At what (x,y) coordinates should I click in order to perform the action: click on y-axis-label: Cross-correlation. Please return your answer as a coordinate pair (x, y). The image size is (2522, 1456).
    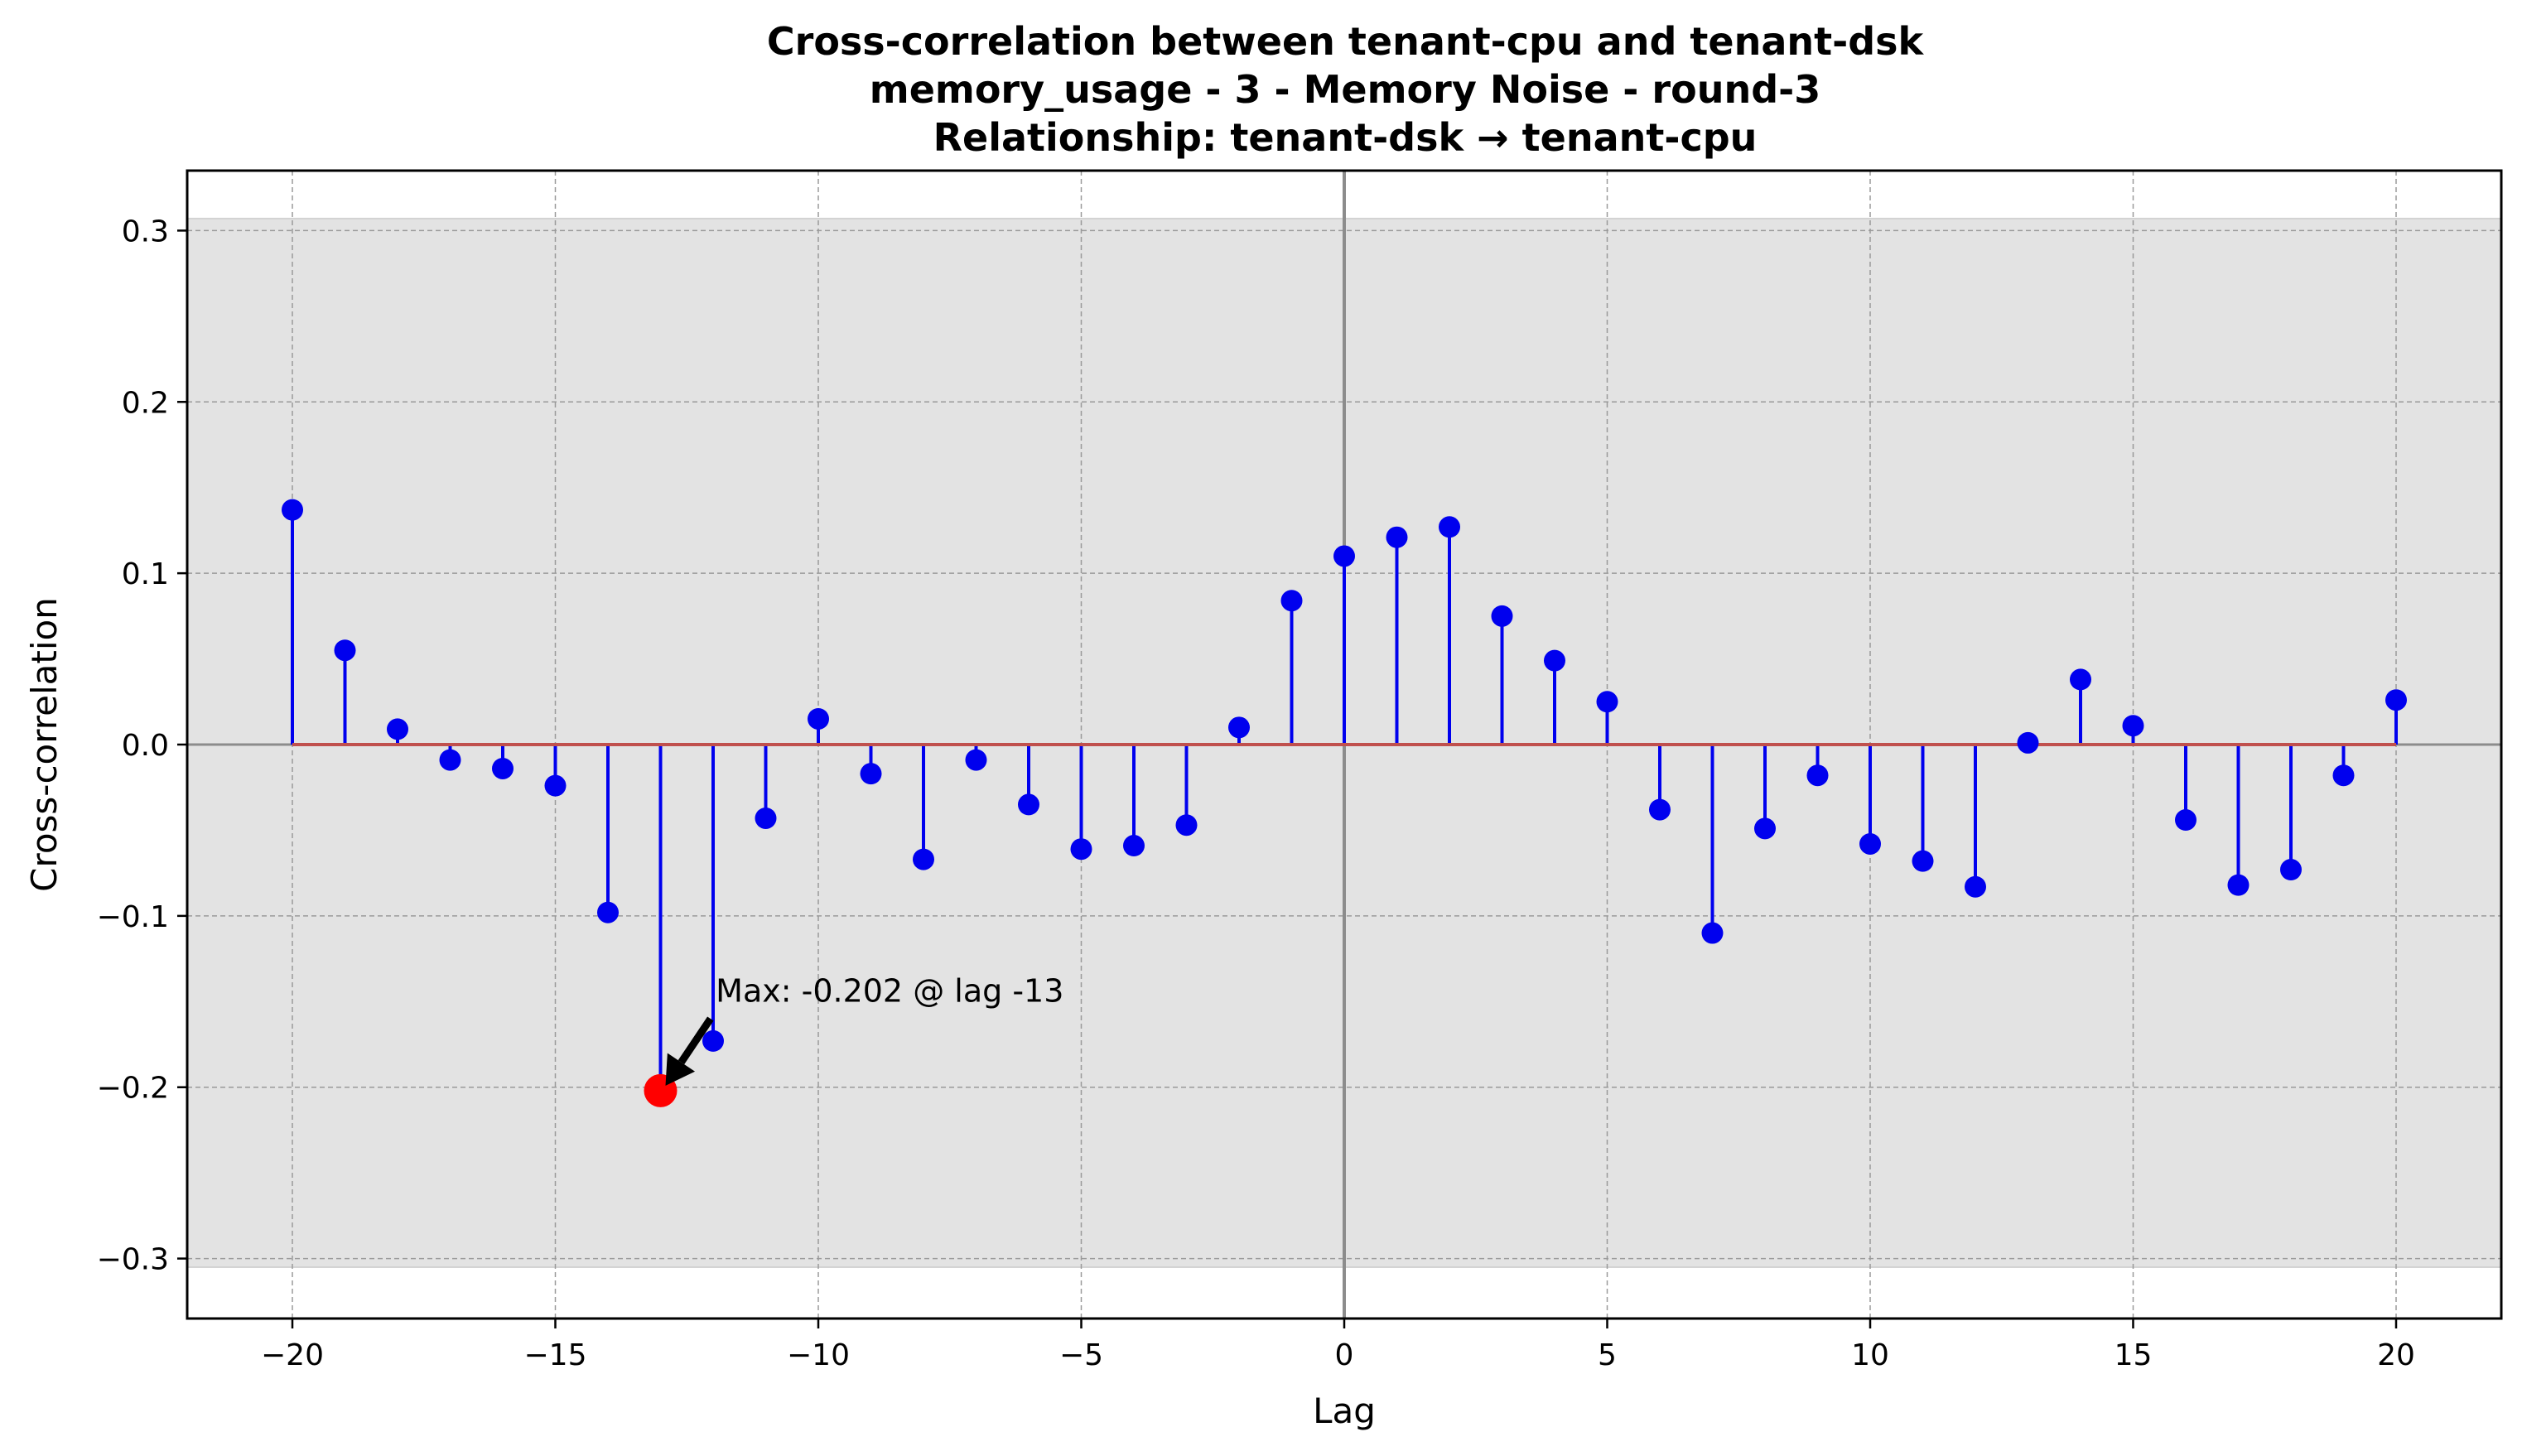
    Looking at the image, I should click on (44, 744).